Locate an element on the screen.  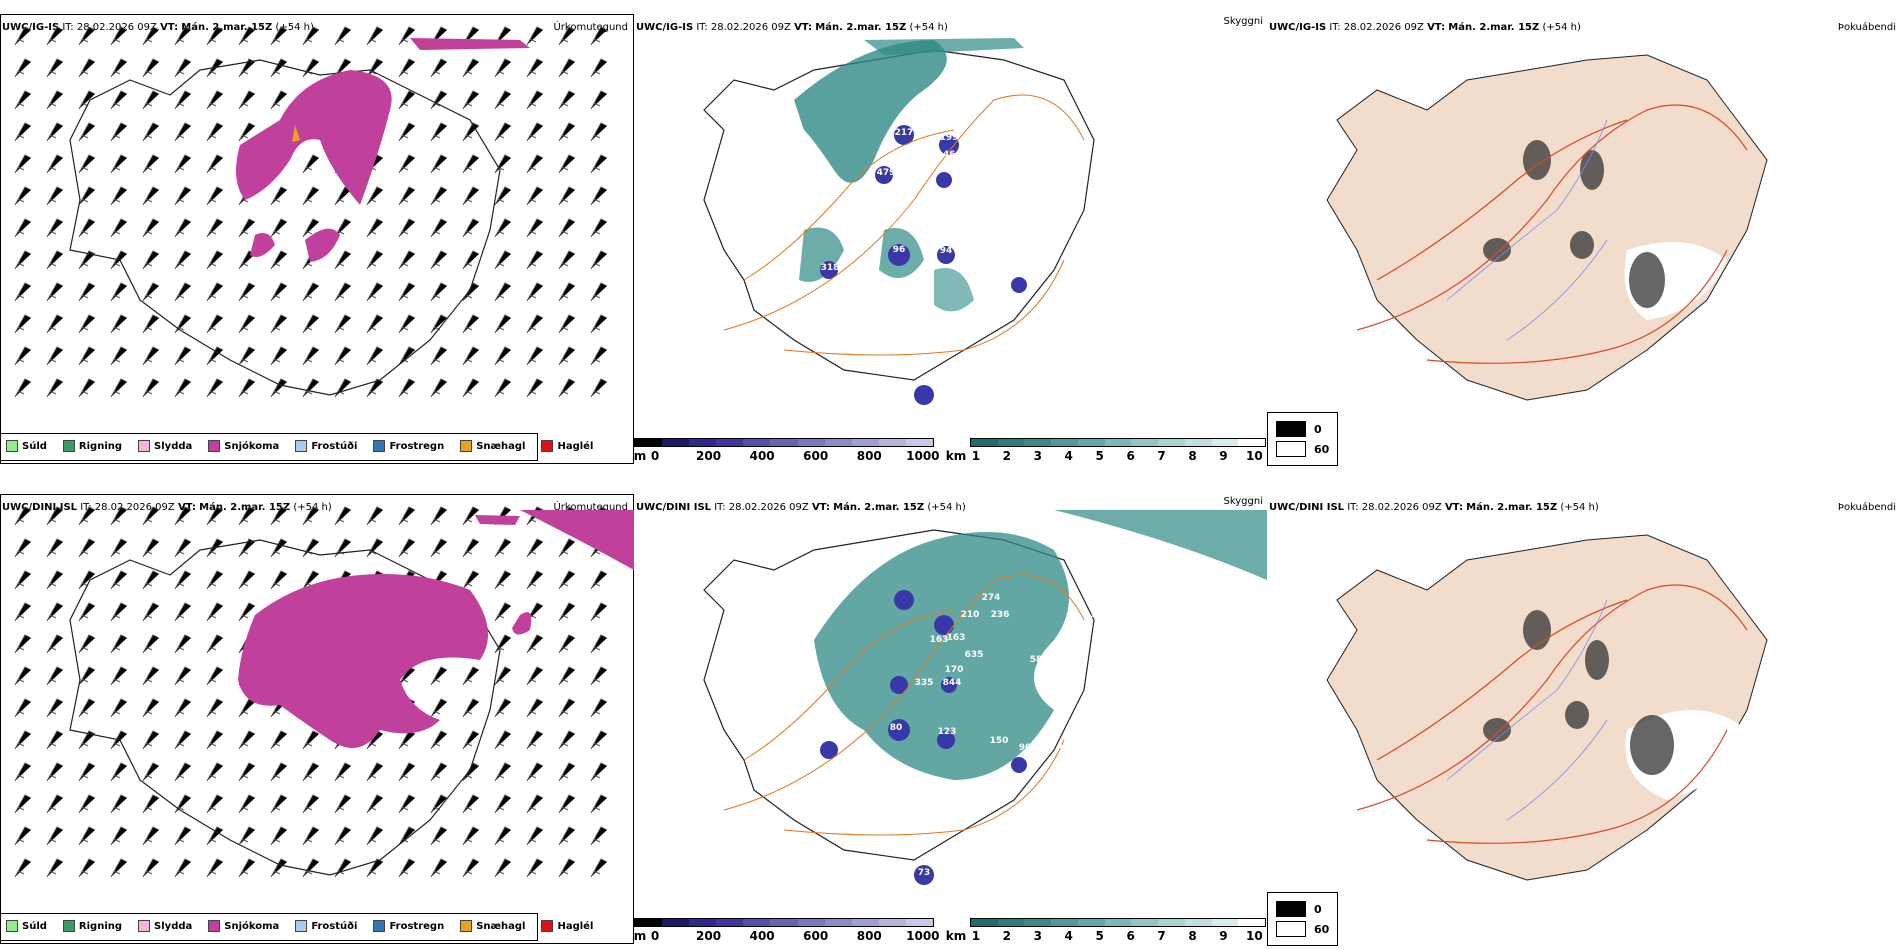
legend-item: Frostregn is located at coordinates (408, 926).